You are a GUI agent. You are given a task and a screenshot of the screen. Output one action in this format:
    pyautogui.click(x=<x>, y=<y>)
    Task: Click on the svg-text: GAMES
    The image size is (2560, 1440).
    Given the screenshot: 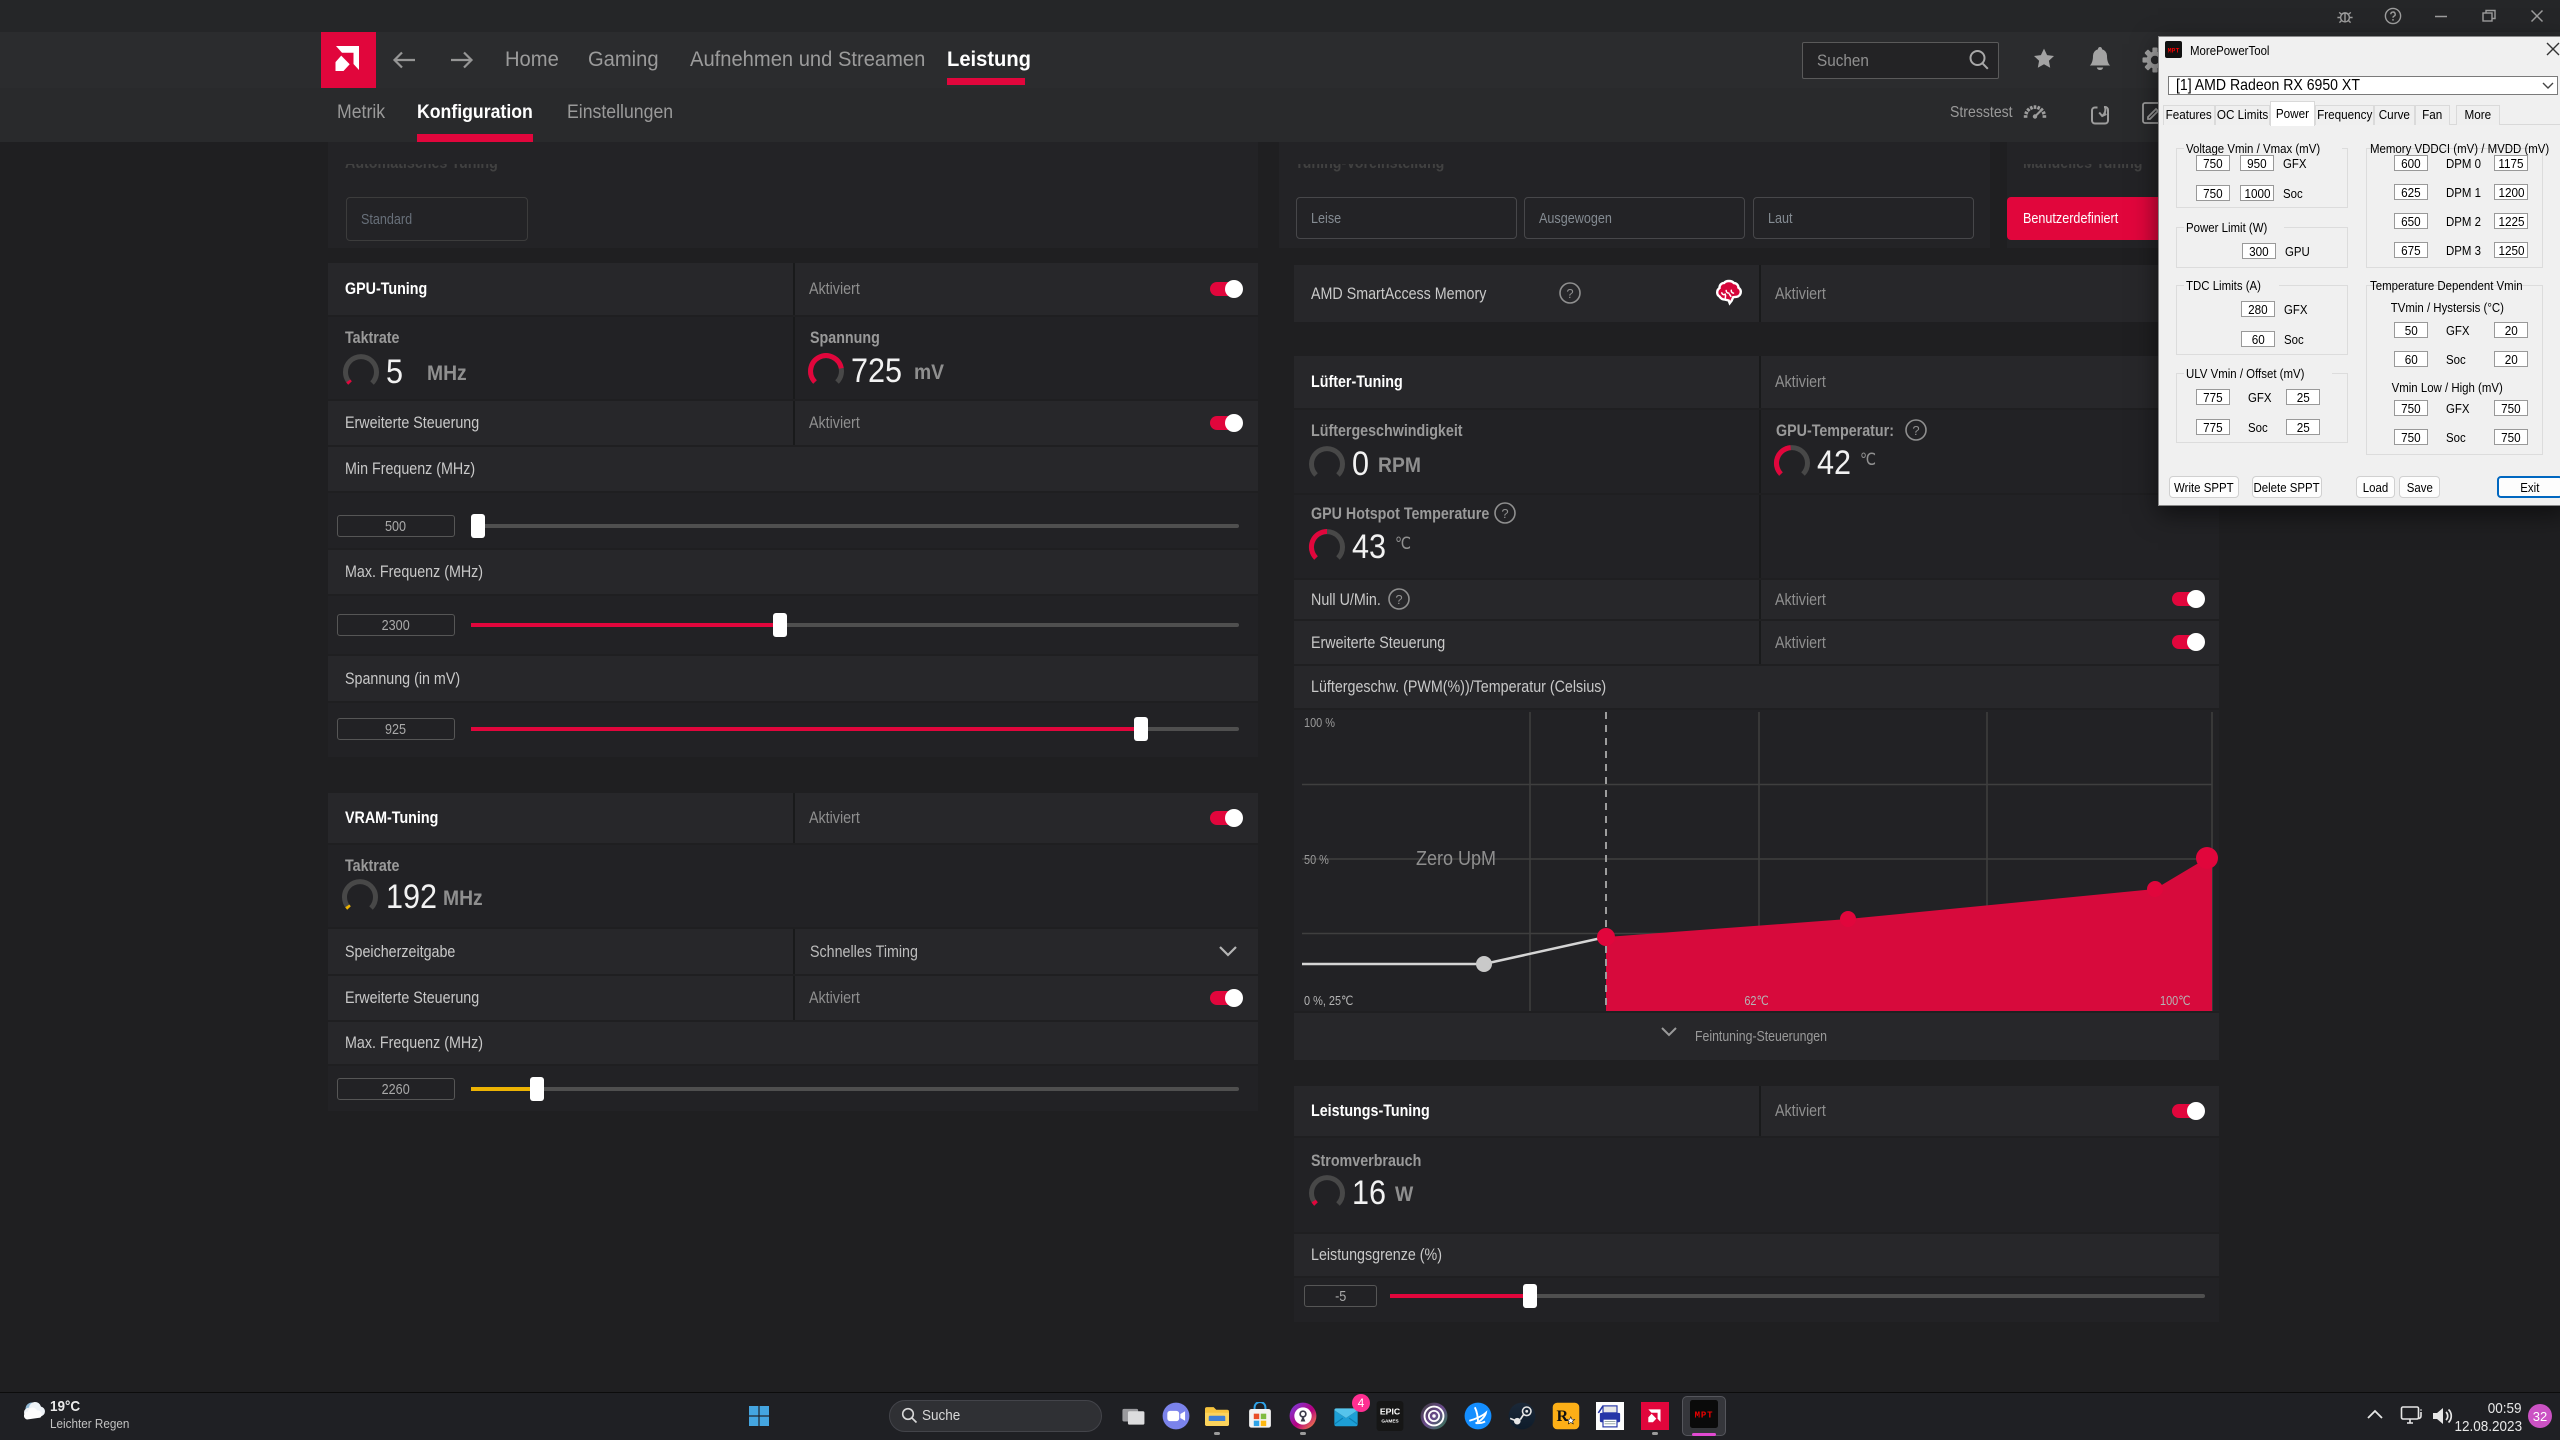 What is the action you would take?
    pyautogui.click(x=1389, y=1421)
    